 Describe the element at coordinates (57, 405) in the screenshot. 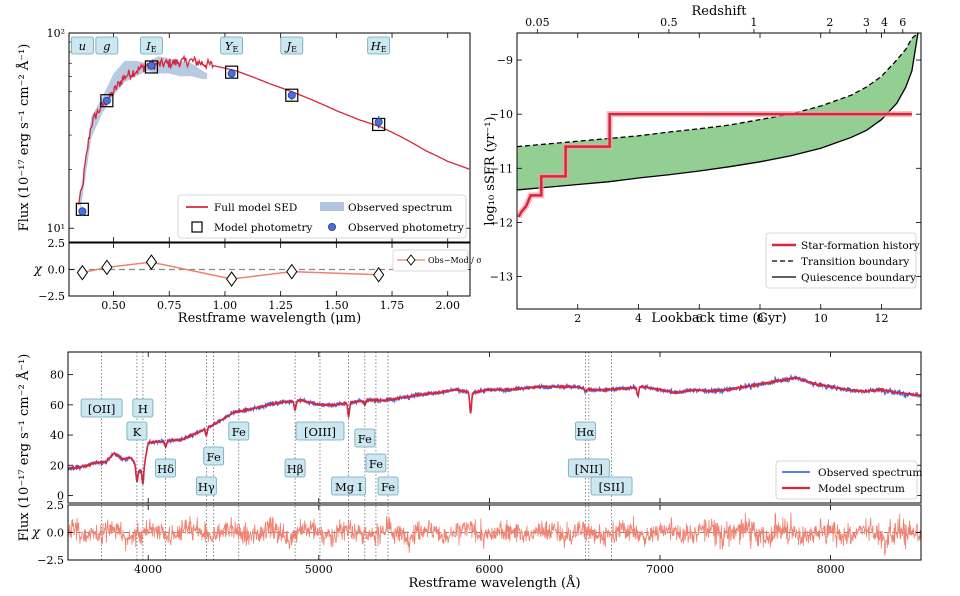

I see `spectrum-y-tick-label: 60` at that location.